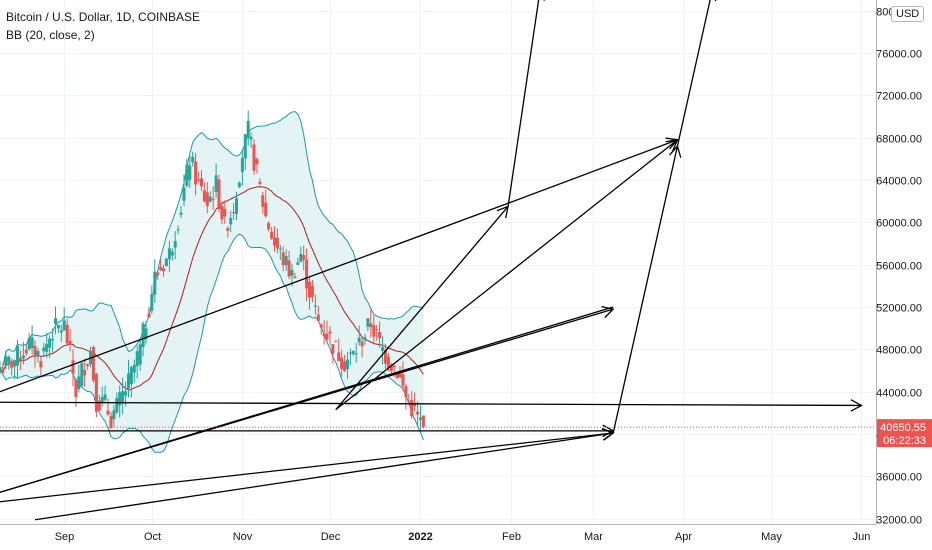 Image resolution: width=932 pixels, height=550 pixels. I want to click on price-axis-bg, so click(904, 275).